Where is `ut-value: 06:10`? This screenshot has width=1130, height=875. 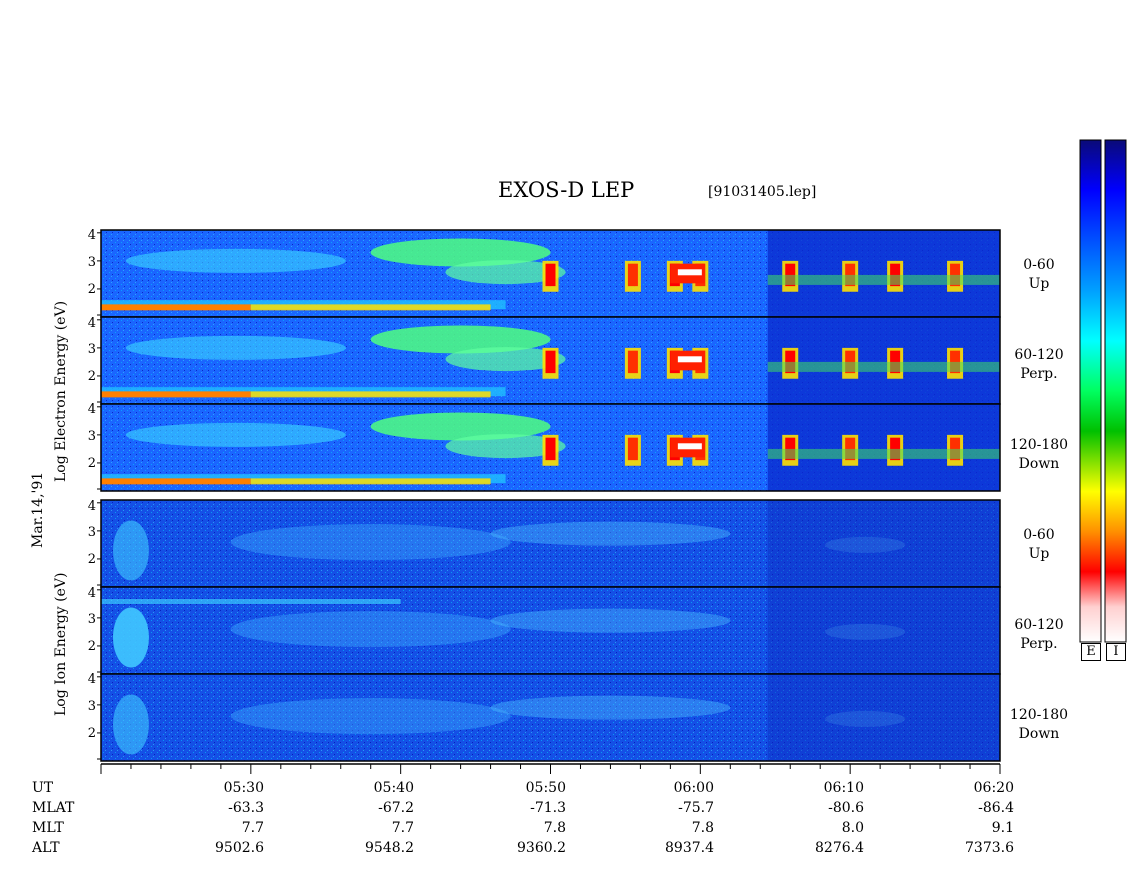
ut-value: 06:10 is located at coordinates (843, 788).